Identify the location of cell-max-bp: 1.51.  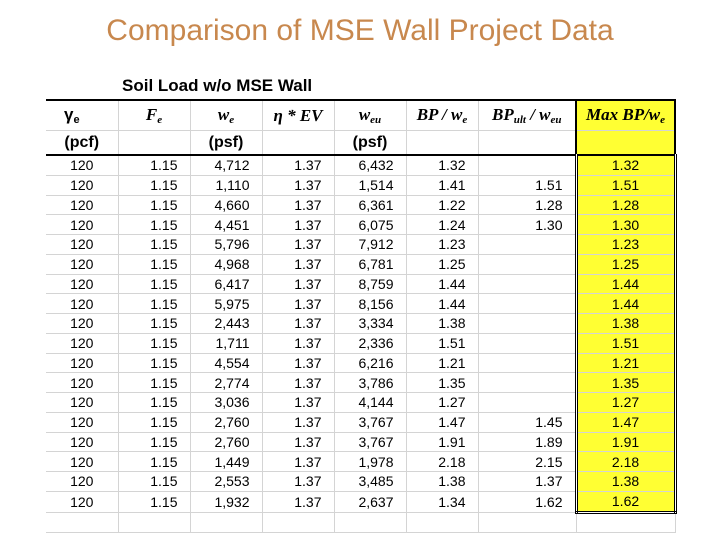
(625, 185).